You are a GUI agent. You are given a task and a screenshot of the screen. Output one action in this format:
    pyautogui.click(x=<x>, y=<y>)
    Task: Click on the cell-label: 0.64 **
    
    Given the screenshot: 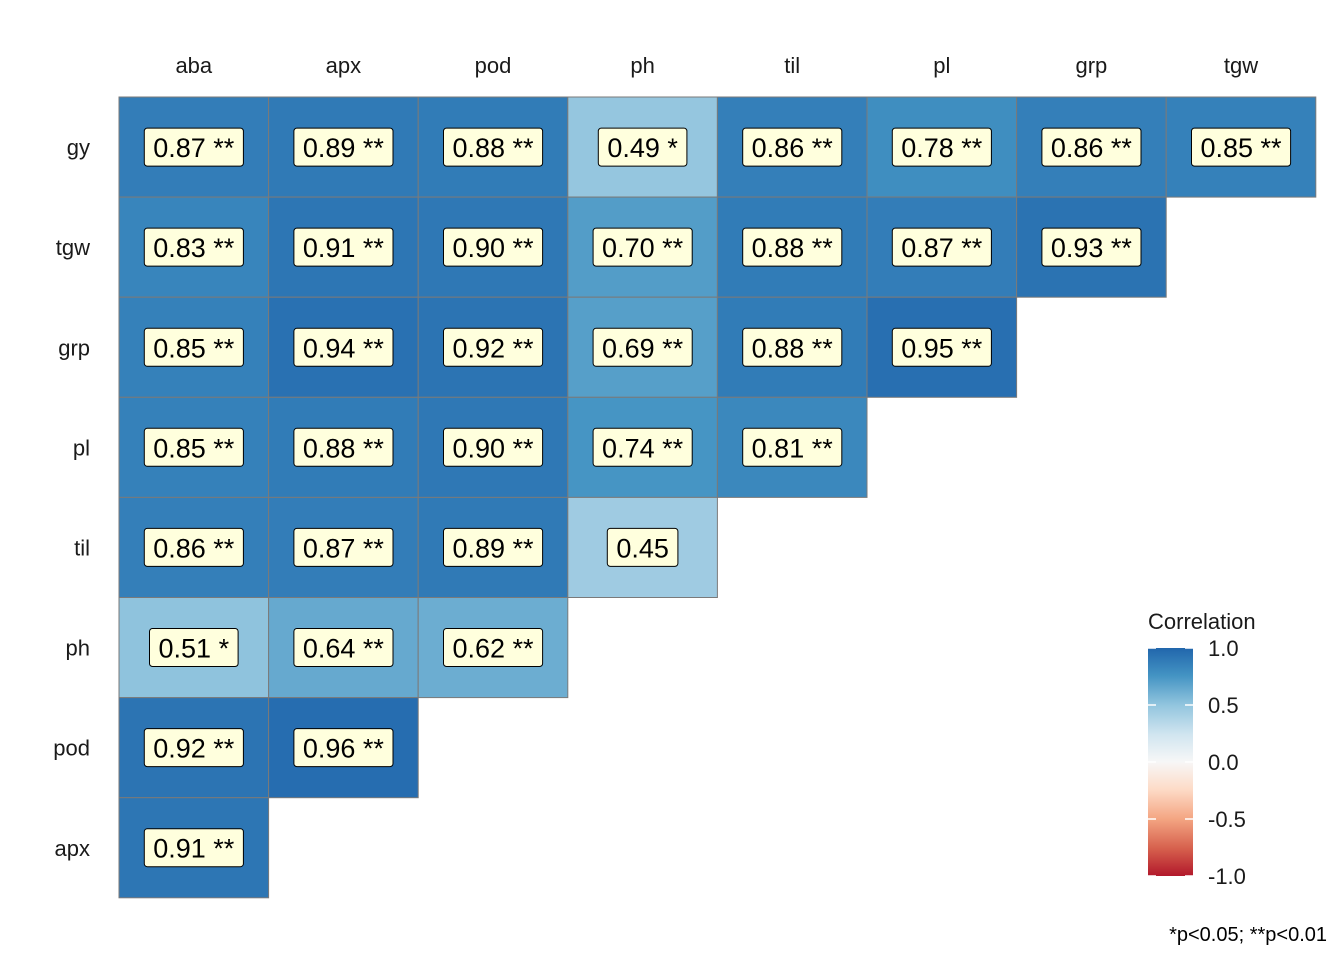 What is the action you would take?
    pyautogui.click(x=344, y=649)
    